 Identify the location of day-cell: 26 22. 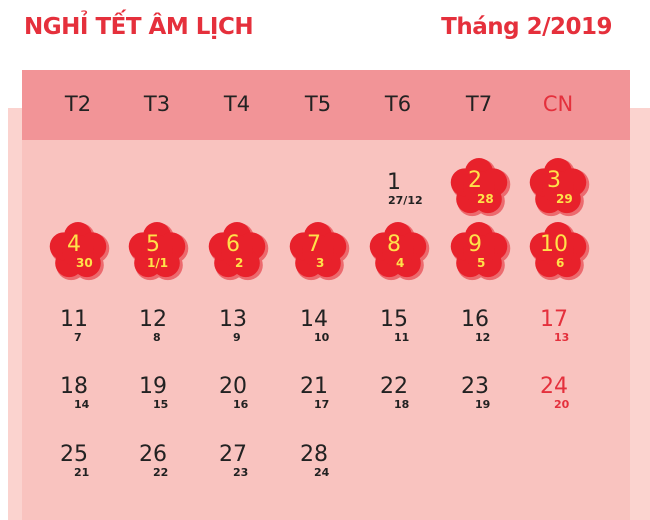
(157, 460).